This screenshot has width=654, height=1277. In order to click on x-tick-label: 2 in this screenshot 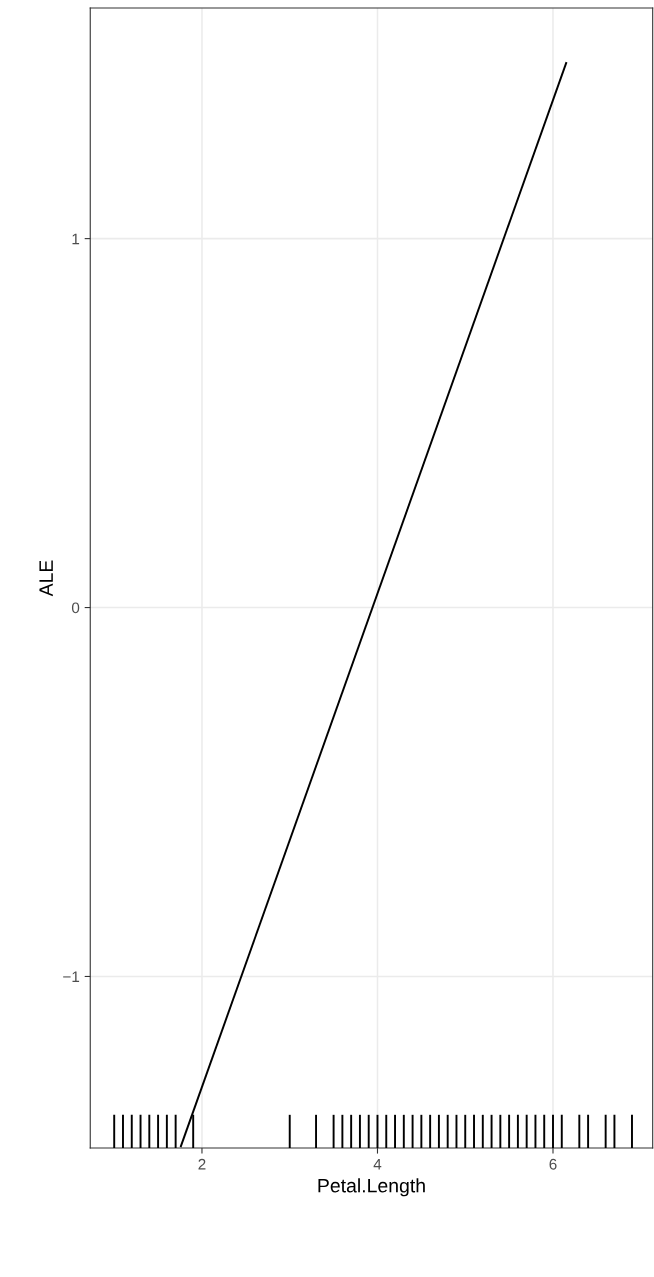, I will do `click(202, 1164)`.